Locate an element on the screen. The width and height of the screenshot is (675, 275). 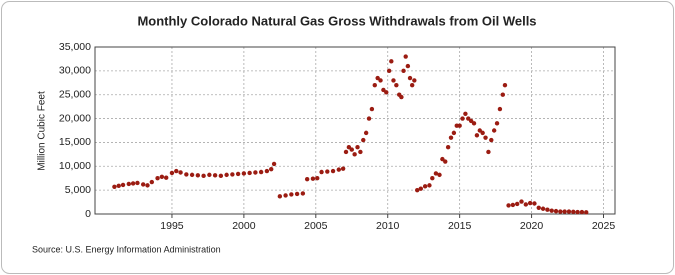
x-tick-label: 2000 is located at coordinates (244, 226).